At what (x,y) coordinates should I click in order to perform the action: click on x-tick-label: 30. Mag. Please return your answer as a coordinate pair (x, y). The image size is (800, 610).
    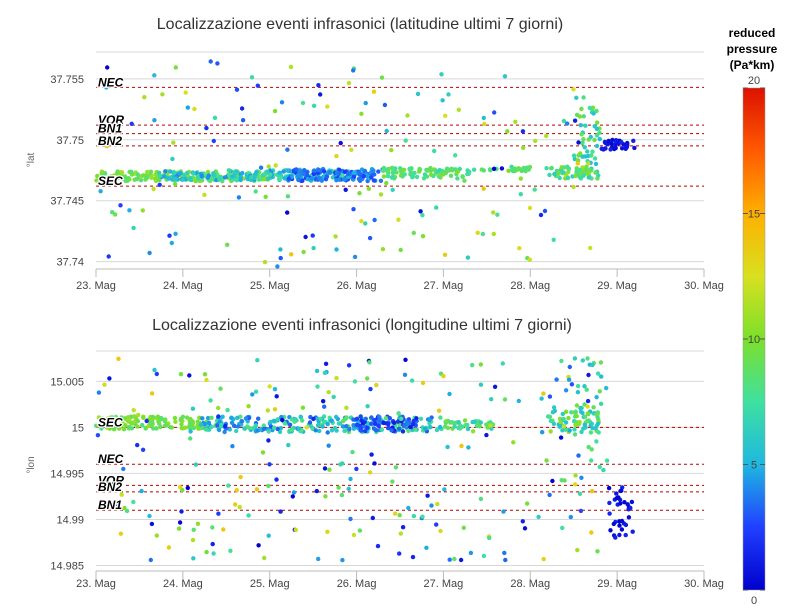
    Looking at the image, I should click on (704, 584).